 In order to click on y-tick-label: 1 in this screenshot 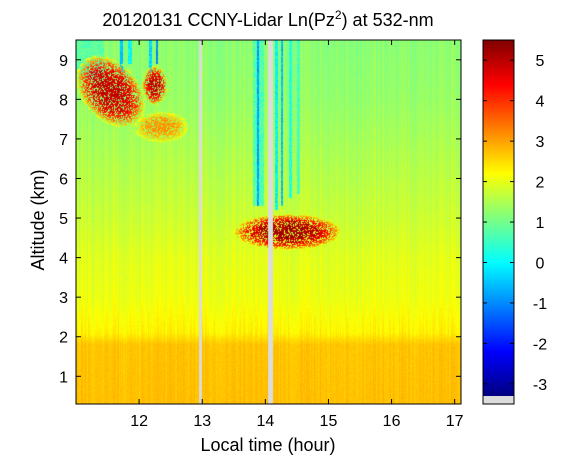, I will do `click(63, 377)`.